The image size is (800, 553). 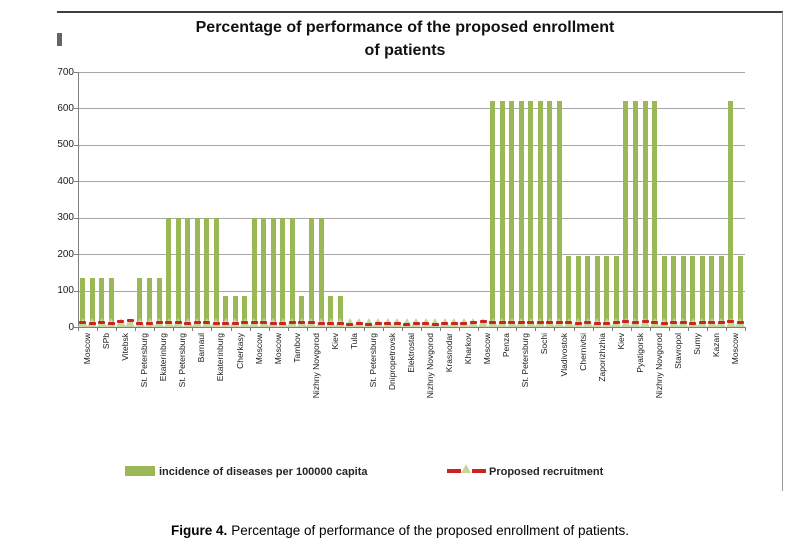 I want to click on x-axis-line, so click(x=411, y=327).